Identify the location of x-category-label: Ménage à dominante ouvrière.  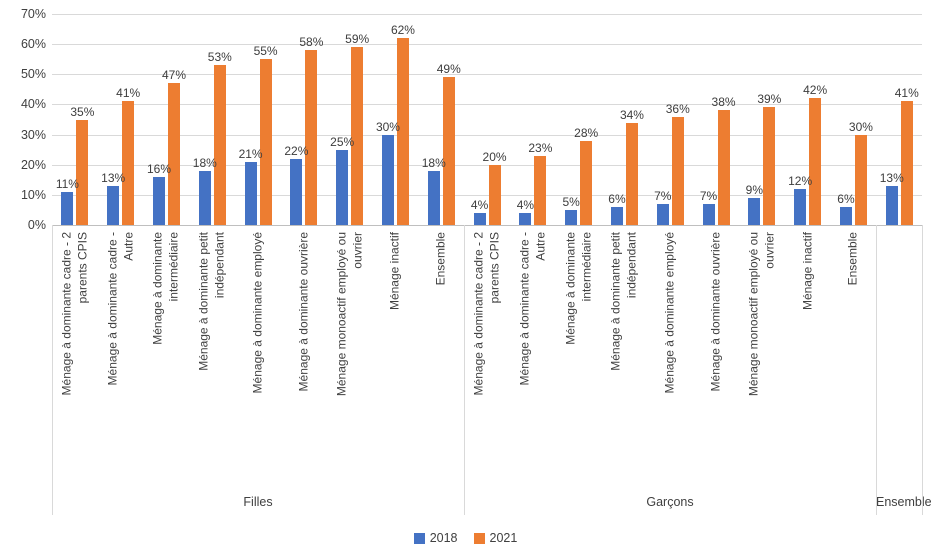
(303, 312).